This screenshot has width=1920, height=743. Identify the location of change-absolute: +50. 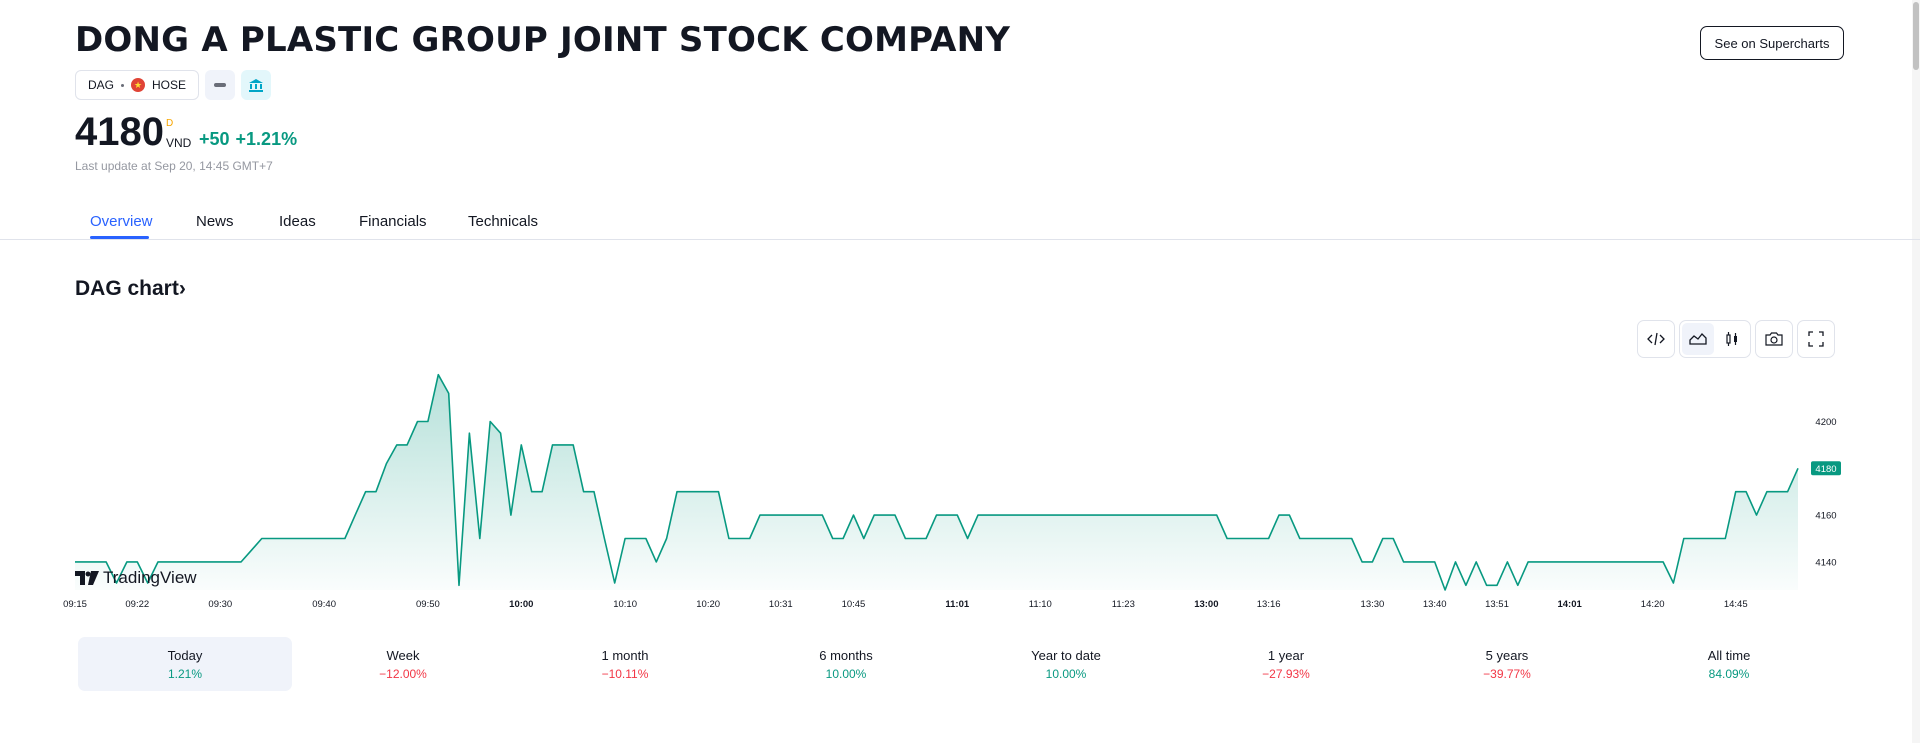
(214, 139).